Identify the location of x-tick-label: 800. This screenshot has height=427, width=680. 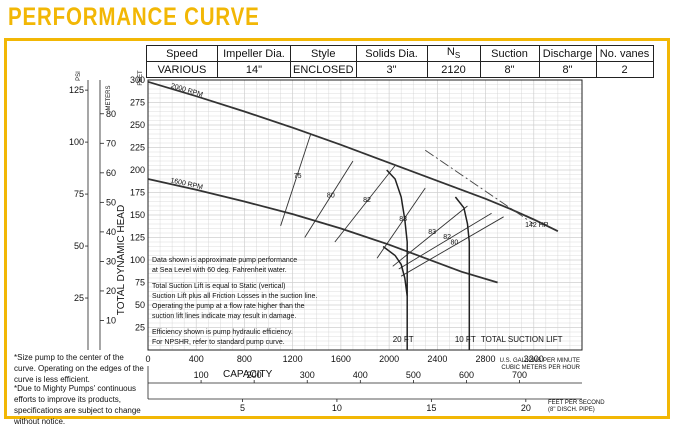
(244, 359).